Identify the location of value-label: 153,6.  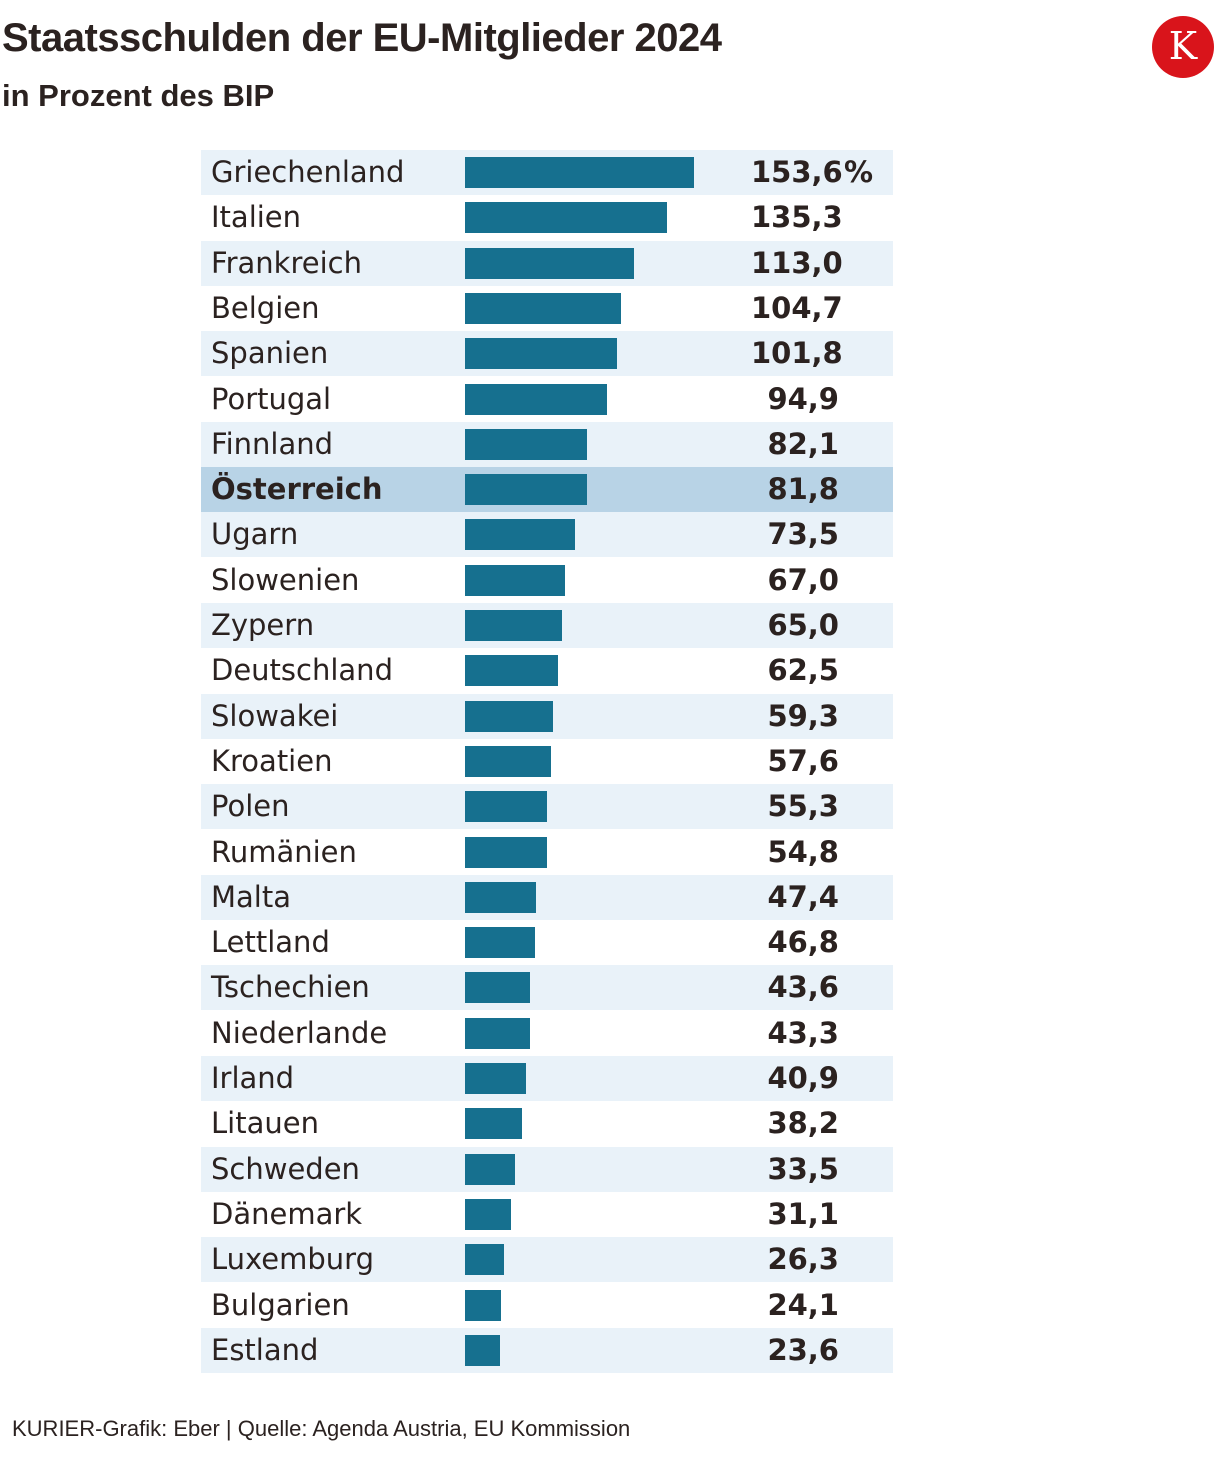
(797, 172).